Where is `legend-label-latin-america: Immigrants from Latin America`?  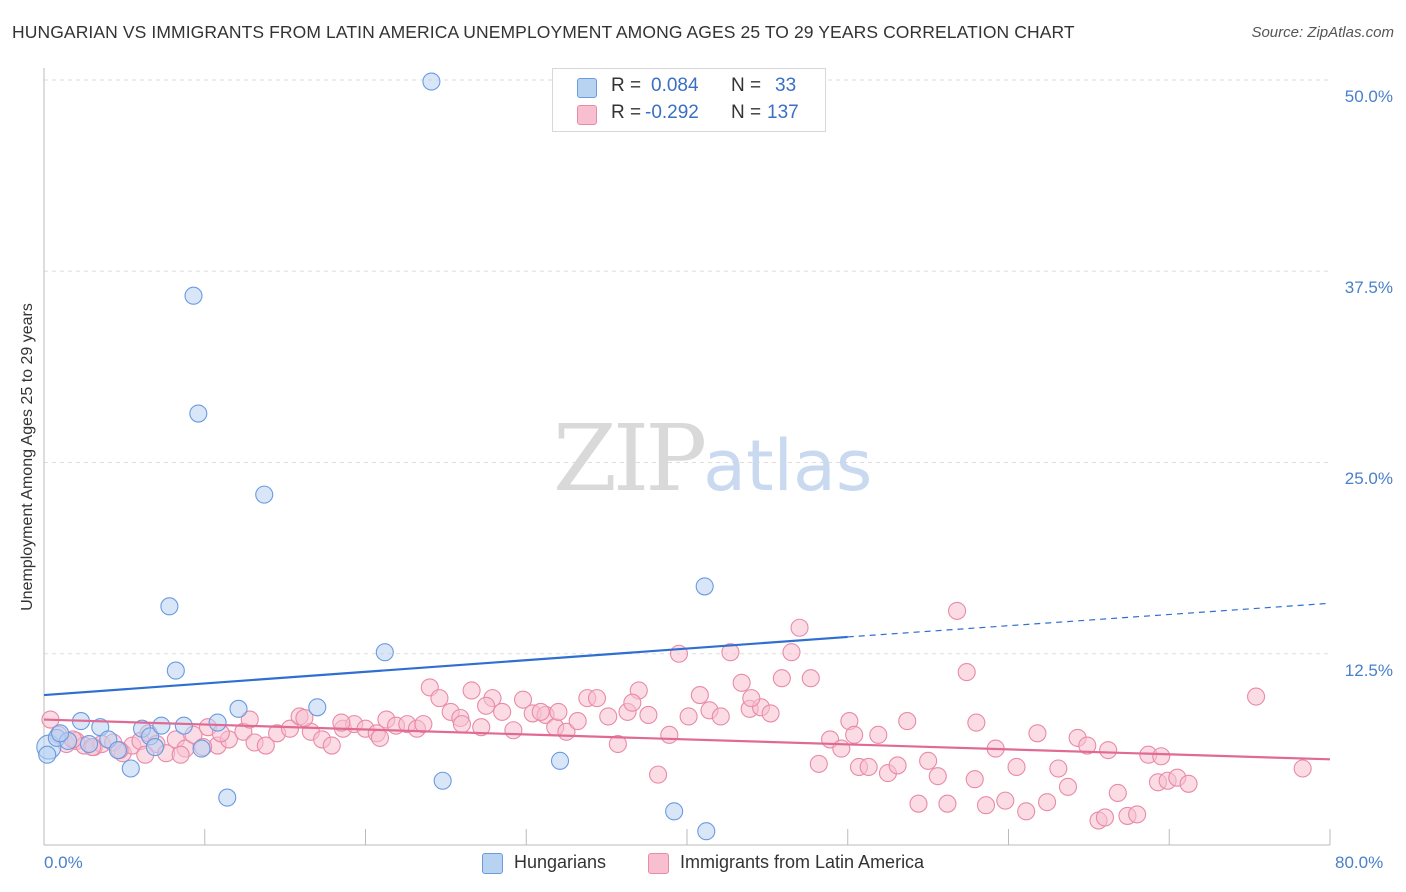 legend-label-latin-america: Immigrants from Latin America is located at coordinates (802, 862).